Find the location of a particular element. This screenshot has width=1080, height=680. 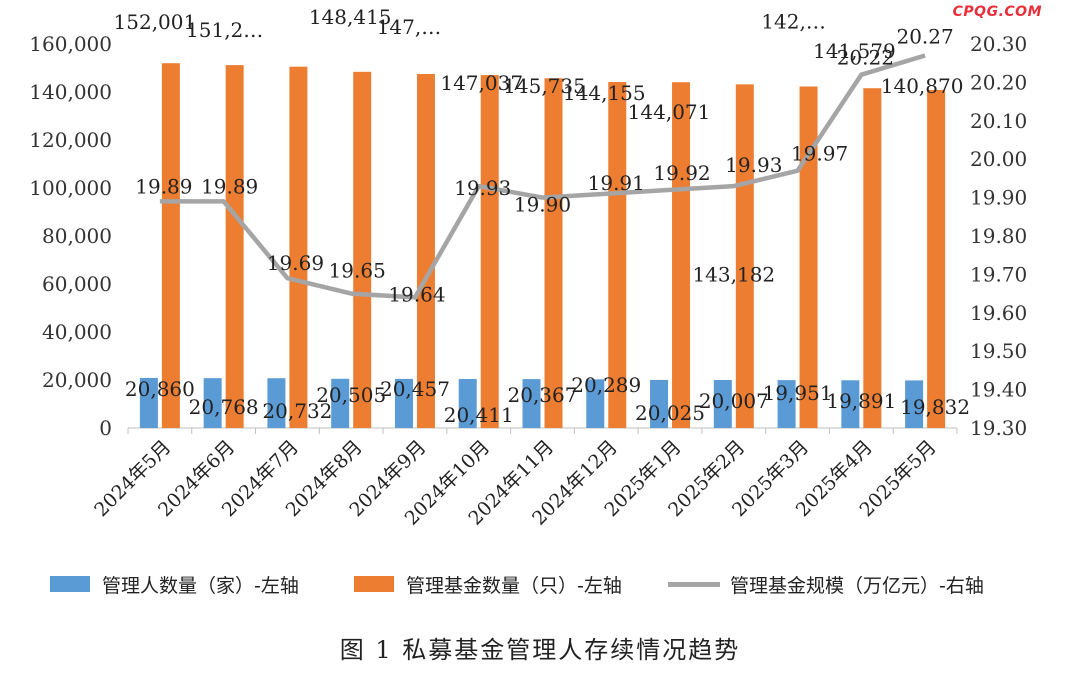

data-label-scale: 19.65 is located at coordinates (357, 271).